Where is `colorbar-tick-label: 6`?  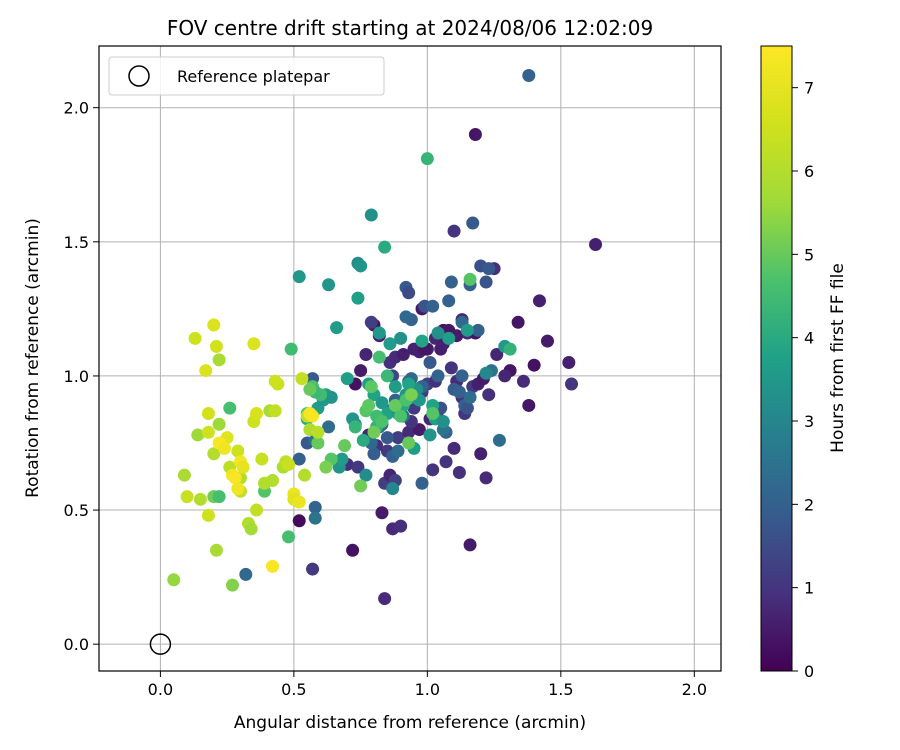 colorbar-tick-label: 6 is located at coordinates (809, 171).